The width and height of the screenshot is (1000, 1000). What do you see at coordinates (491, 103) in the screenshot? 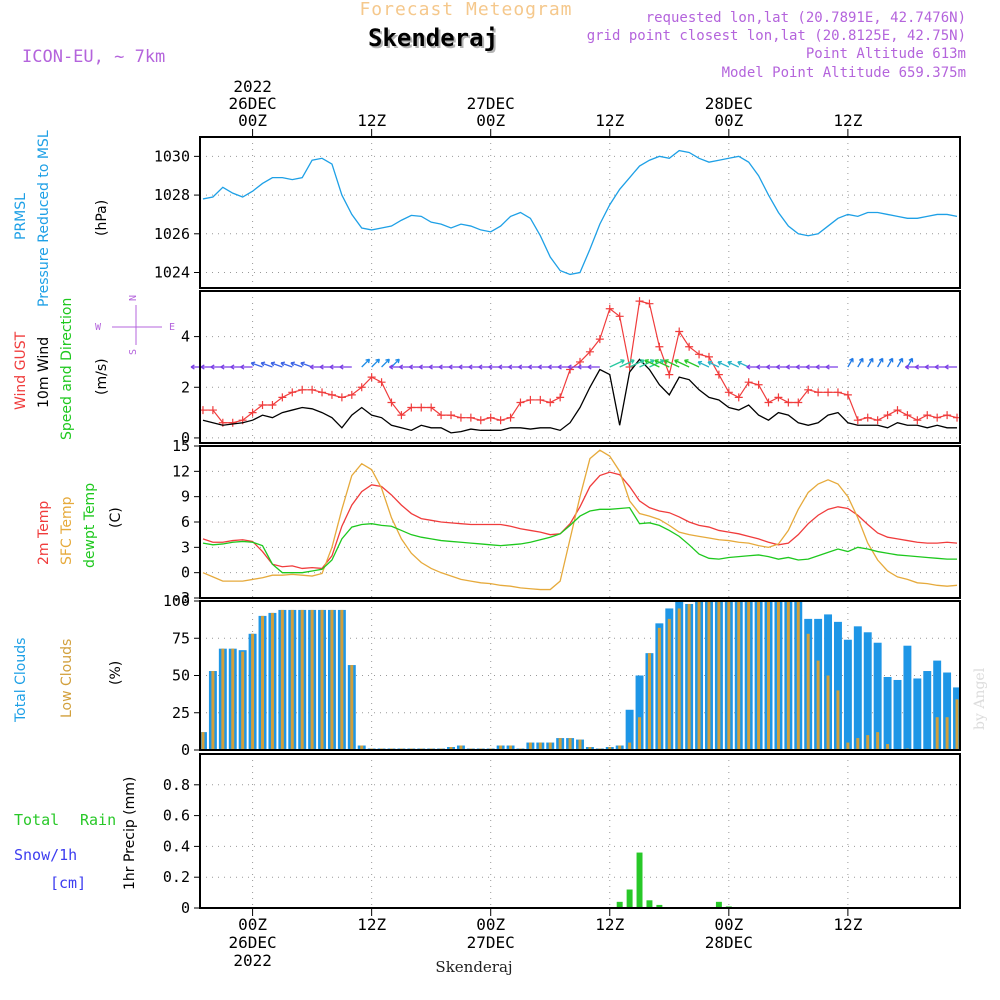
I see `date-label-top: 27DEC` at bounding box center [491, 103].